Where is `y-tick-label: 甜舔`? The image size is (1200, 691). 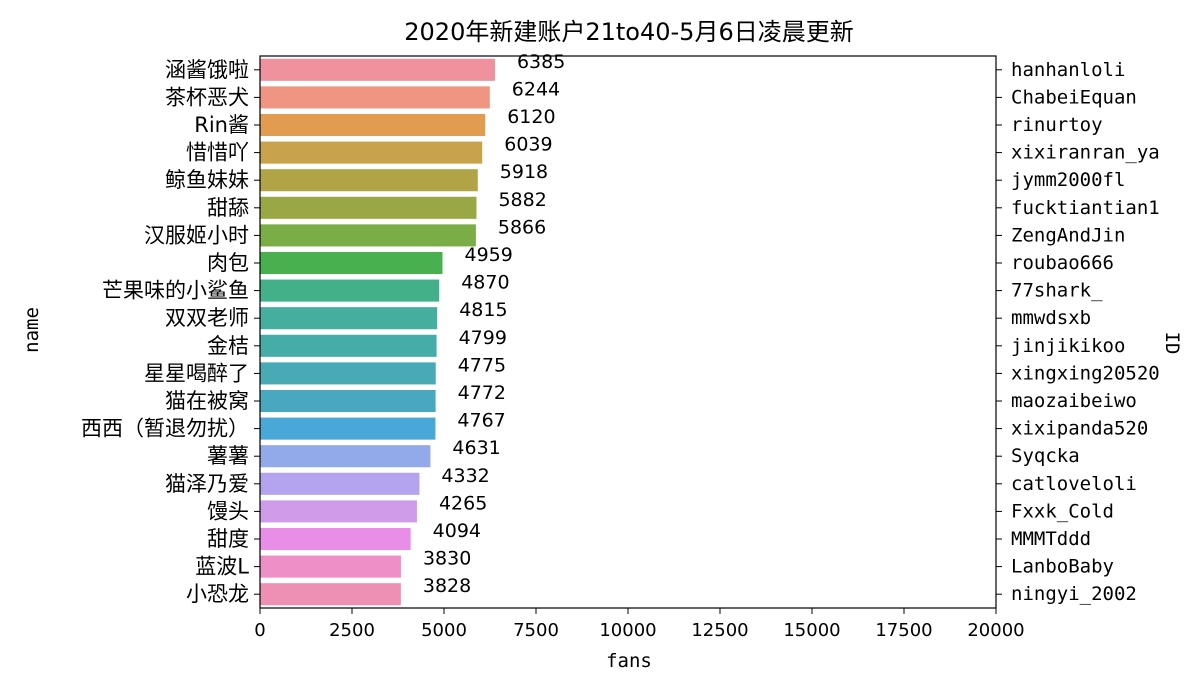 y-tick-label: 甜舔 is located at coordinates (228, 208).